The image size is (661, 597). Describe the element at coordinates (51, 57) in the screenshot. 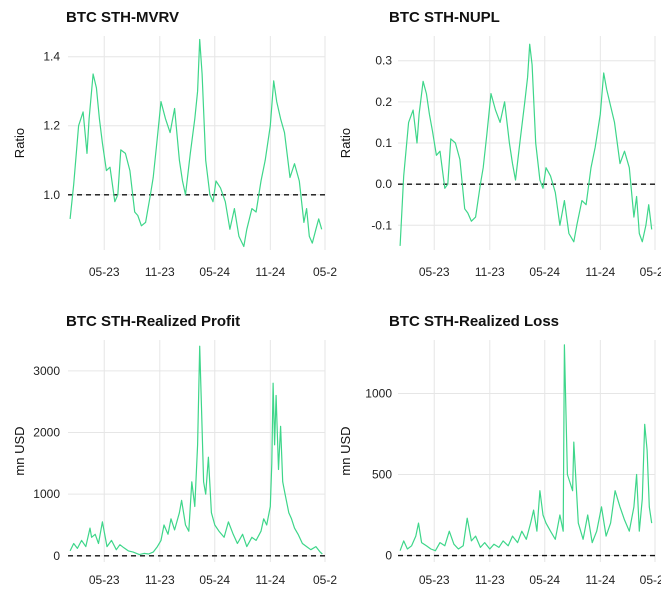

I see `y-tick-label: 1.4` at that location.